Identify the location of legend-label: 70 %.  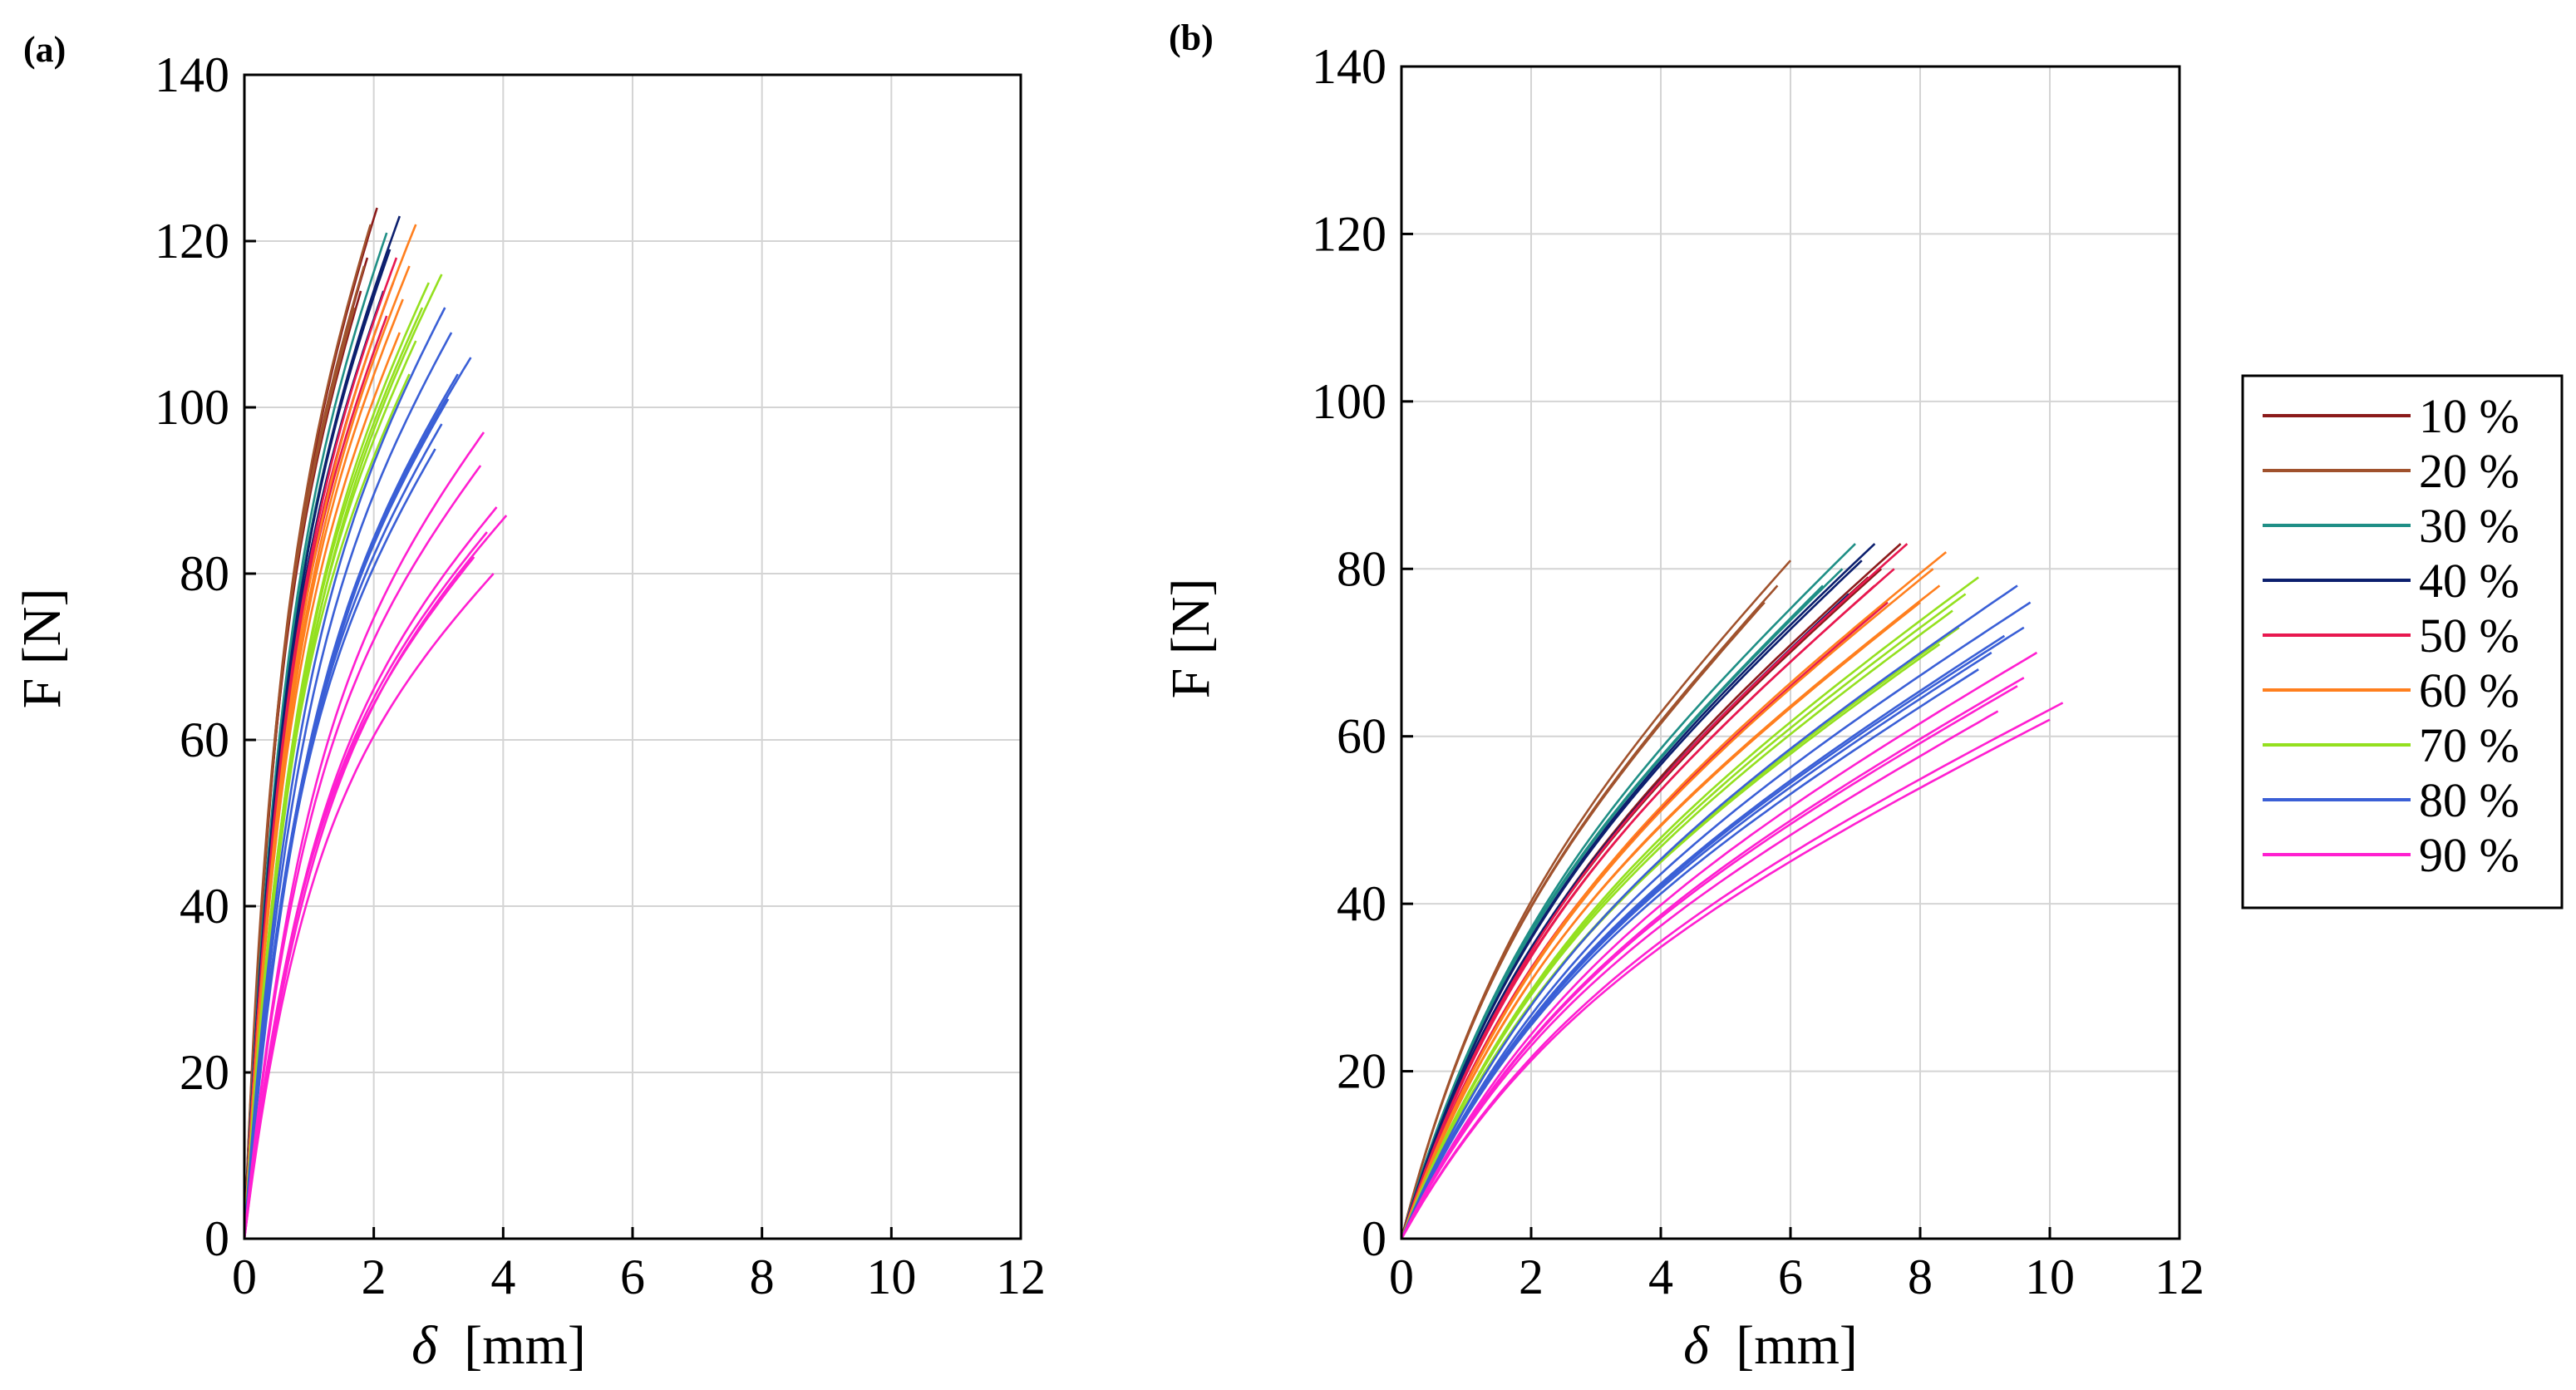
(2469, 745).